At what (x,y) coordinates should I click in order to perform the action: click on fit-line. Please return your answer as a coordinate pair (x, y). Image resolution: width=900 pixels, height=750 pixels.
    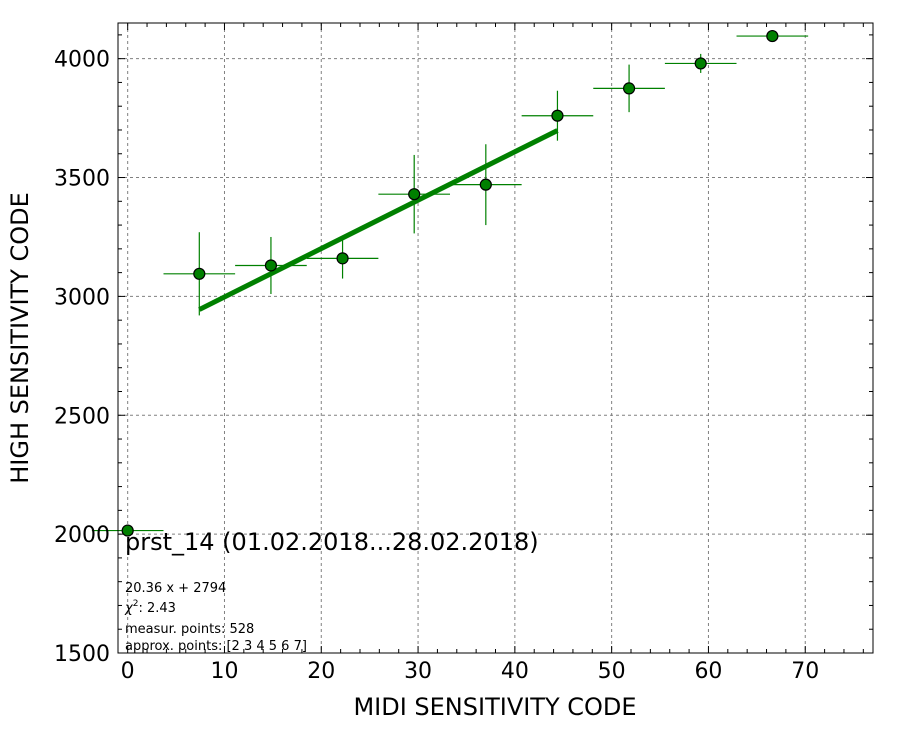
    Looking at the image, I should click on (378, 220).